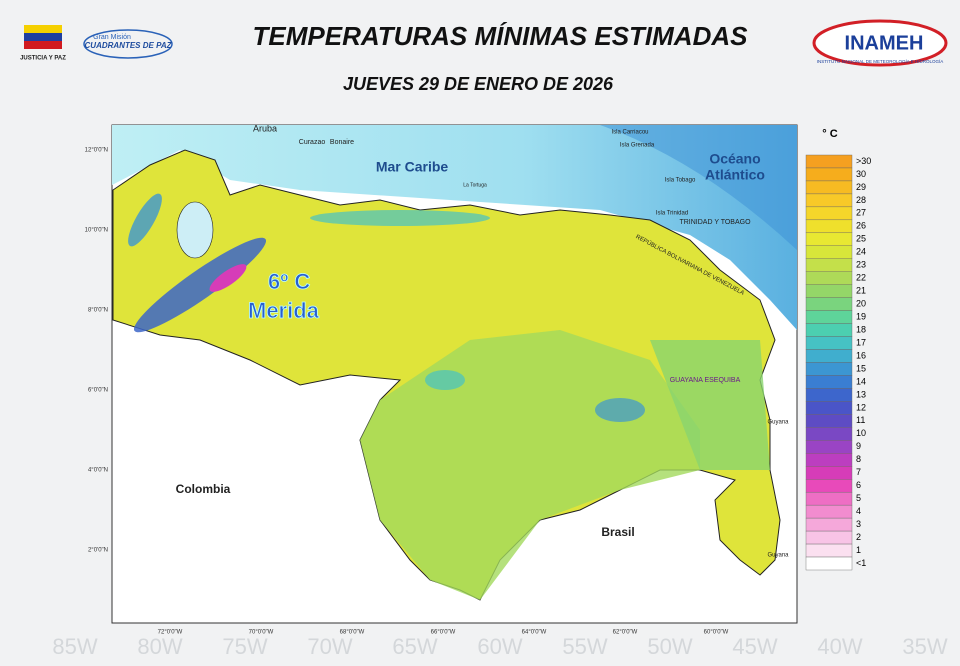  I want to click on legend-label: 17, so click(861, 342).